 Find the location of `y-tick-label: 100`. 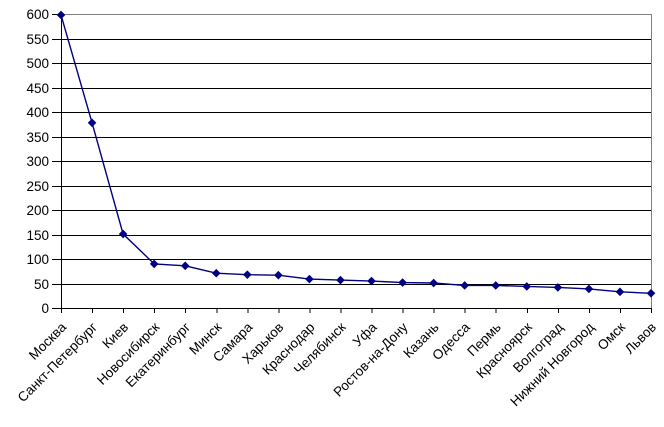

y-tick-label: 100 is located at coordinates (37, 259).